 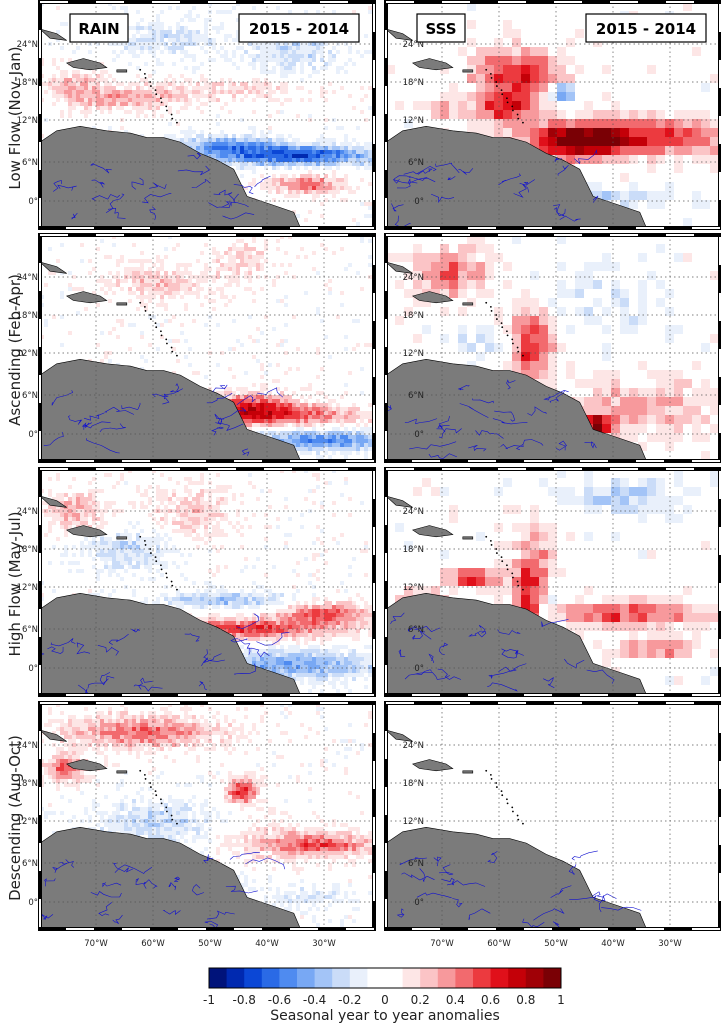 What do you see at coordinates (468, 304) in the screenshot?
I see `puerto-rico-land` at bounding box center [468, 304].